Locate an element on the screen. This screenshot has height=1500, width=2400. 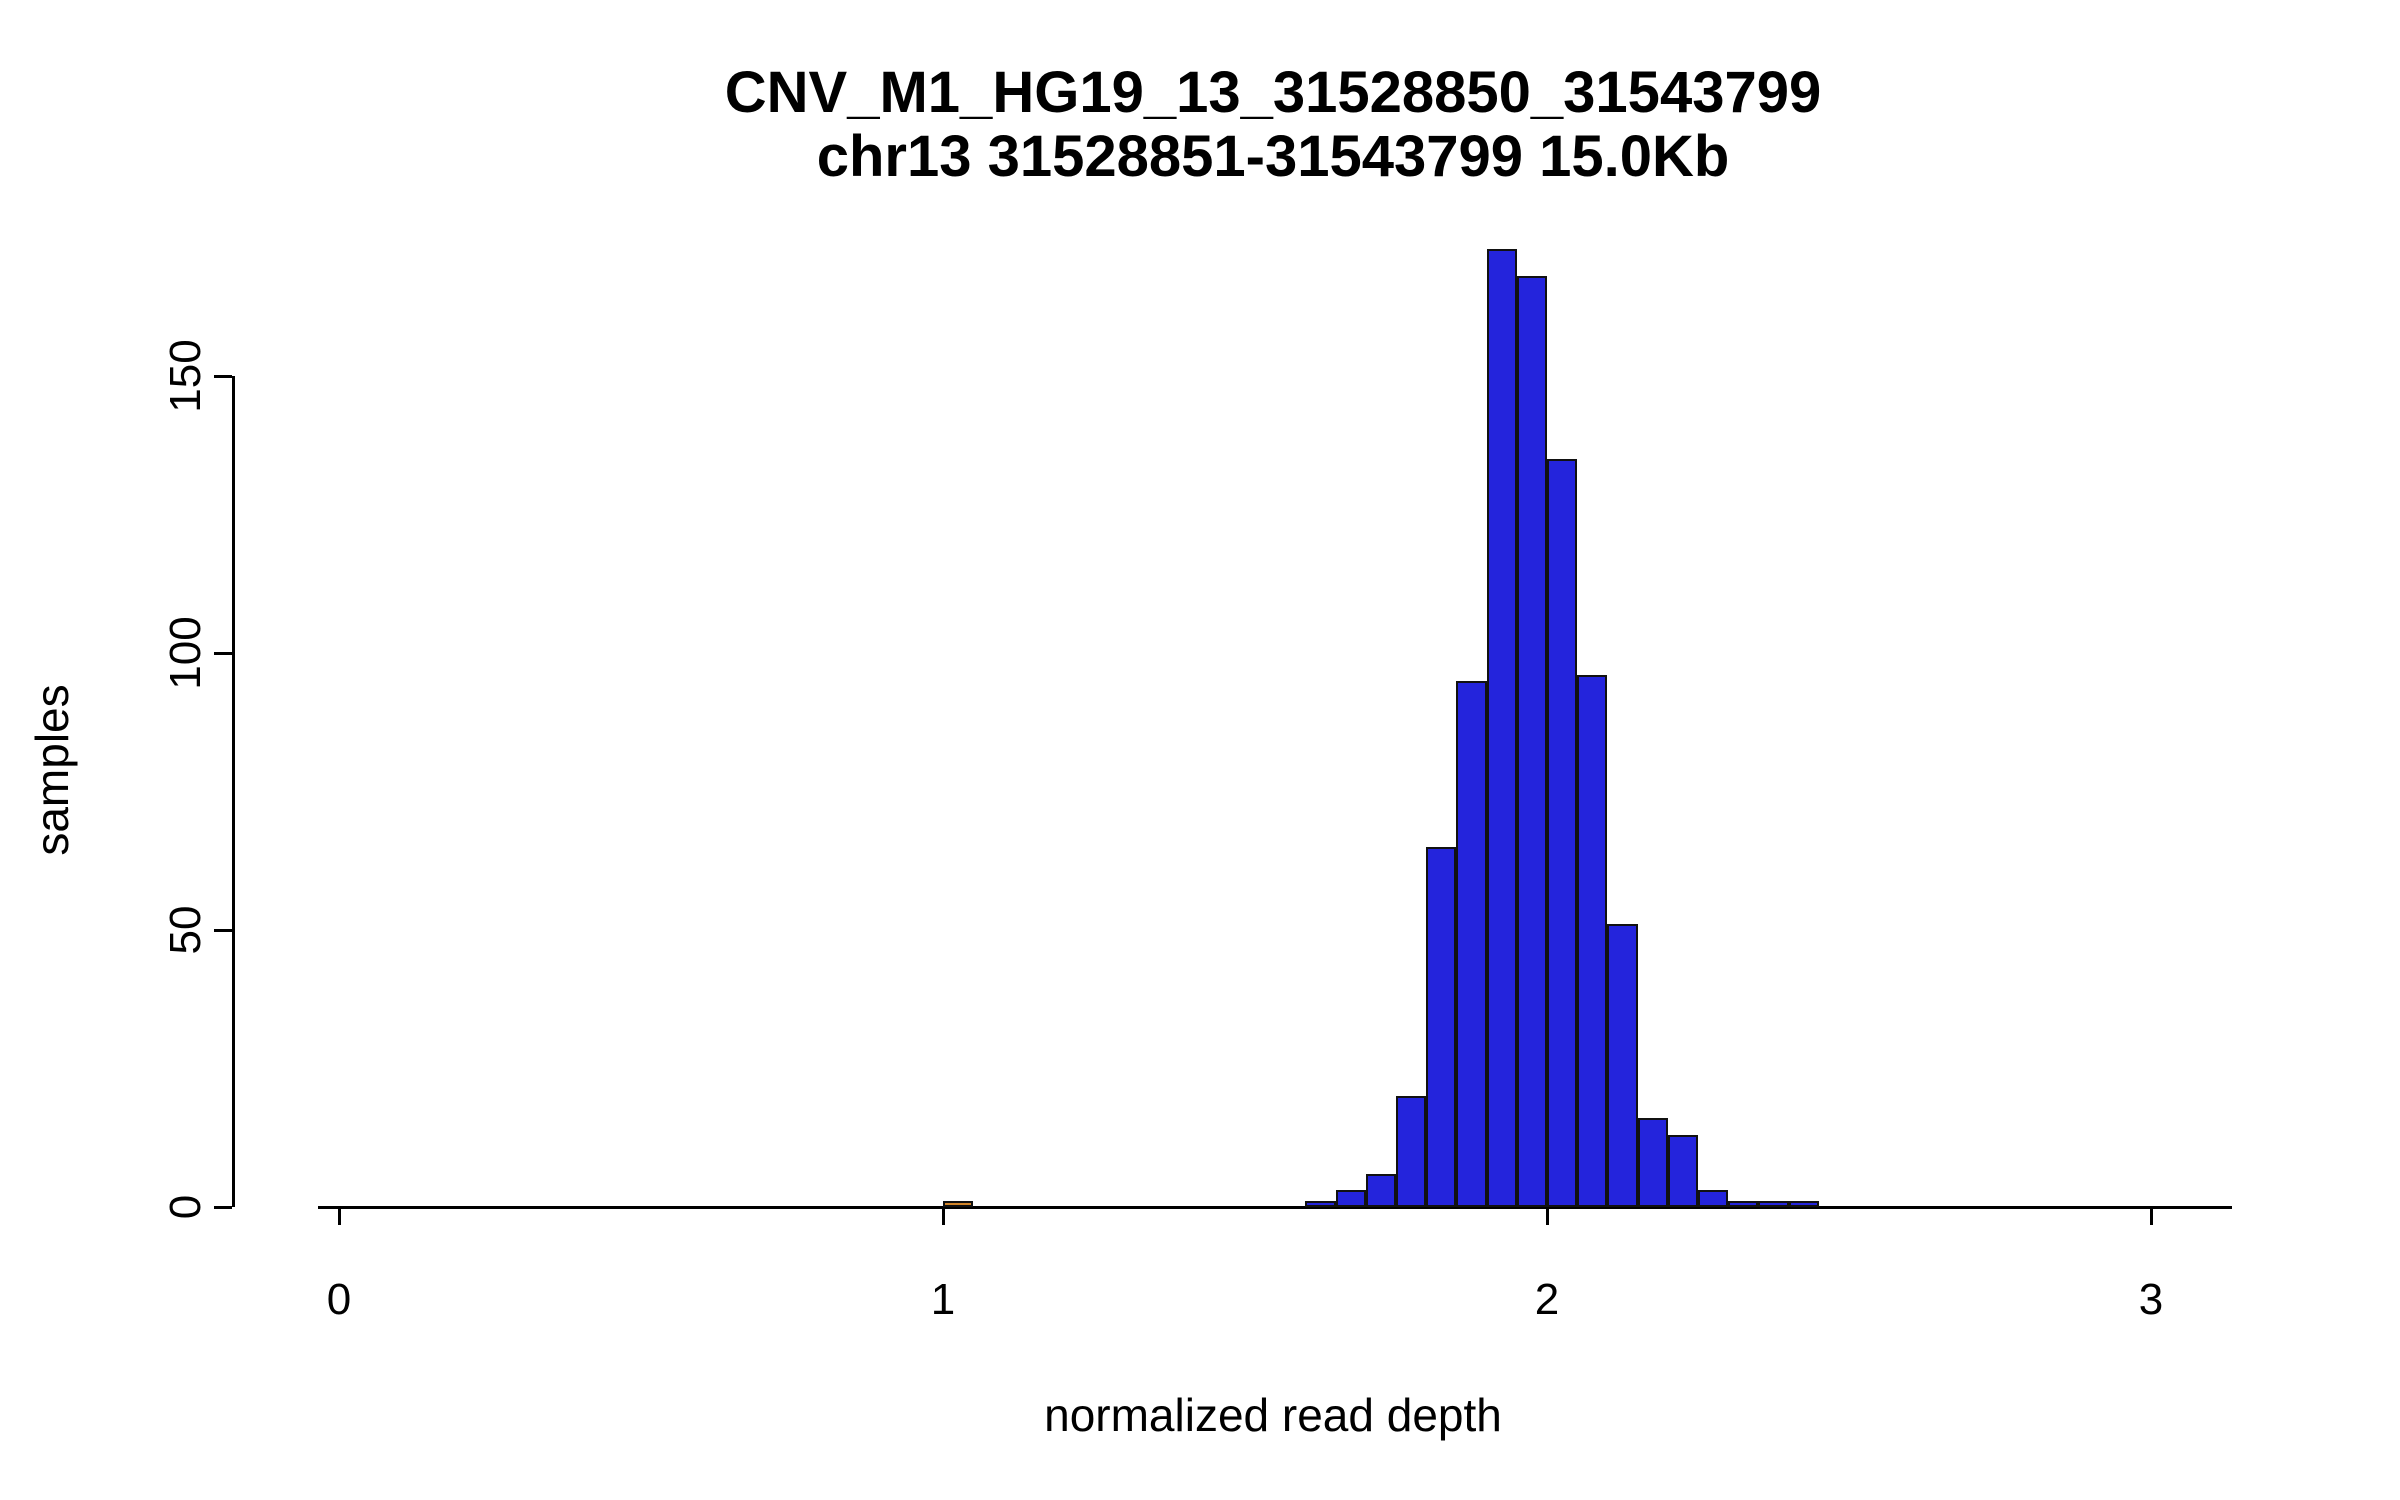
y-tick-label: 0 is located at coordinates (185, 1207).